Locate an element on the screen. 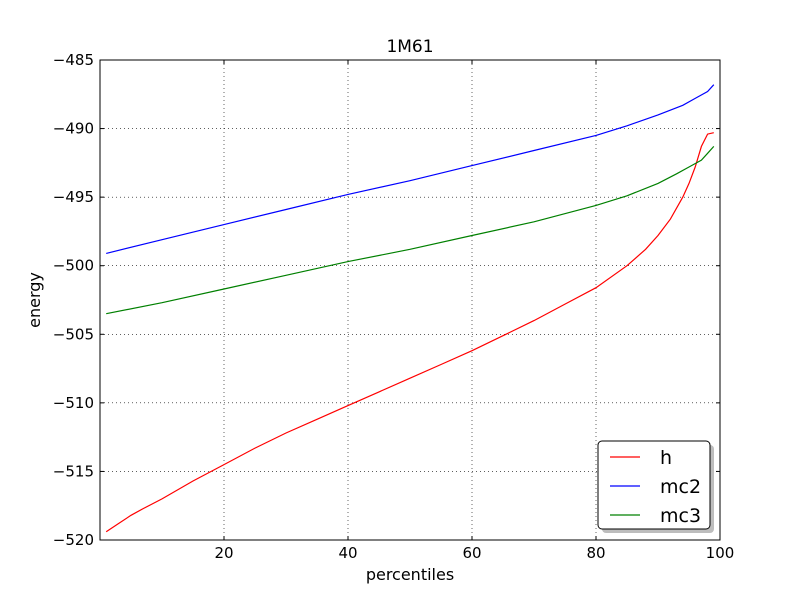 This screenshot has height=604, width=800. y-tick-label: −520 is located at coordinates (73, 540).